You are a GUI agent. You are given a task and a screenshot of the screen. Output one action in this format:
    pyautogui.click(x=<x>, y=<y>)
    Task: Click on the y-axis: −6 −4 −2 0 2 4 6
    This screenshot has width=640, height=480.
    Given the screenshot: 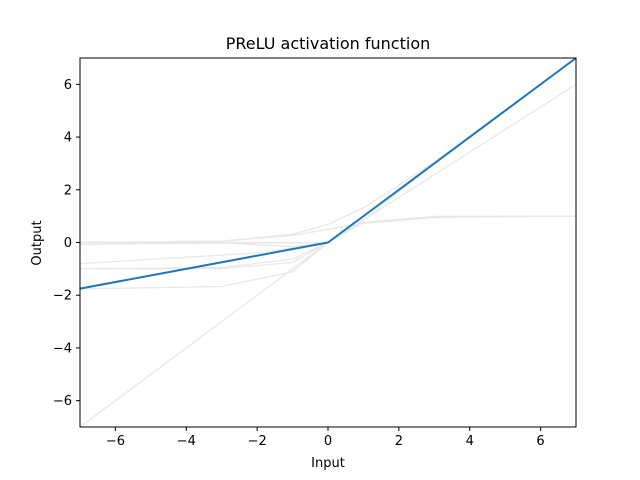 What is the action you would take?
    pyautogui.click(x=66, y=243)
    